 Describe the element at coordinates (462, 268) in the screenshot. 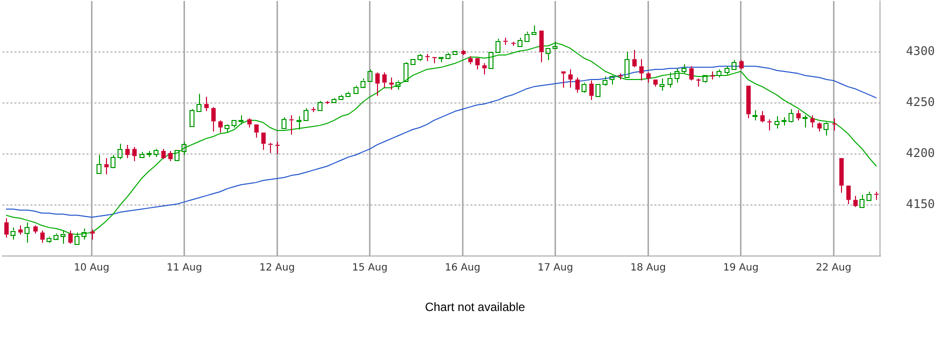

I see `x-tick-label: 16 Aug` at that location.